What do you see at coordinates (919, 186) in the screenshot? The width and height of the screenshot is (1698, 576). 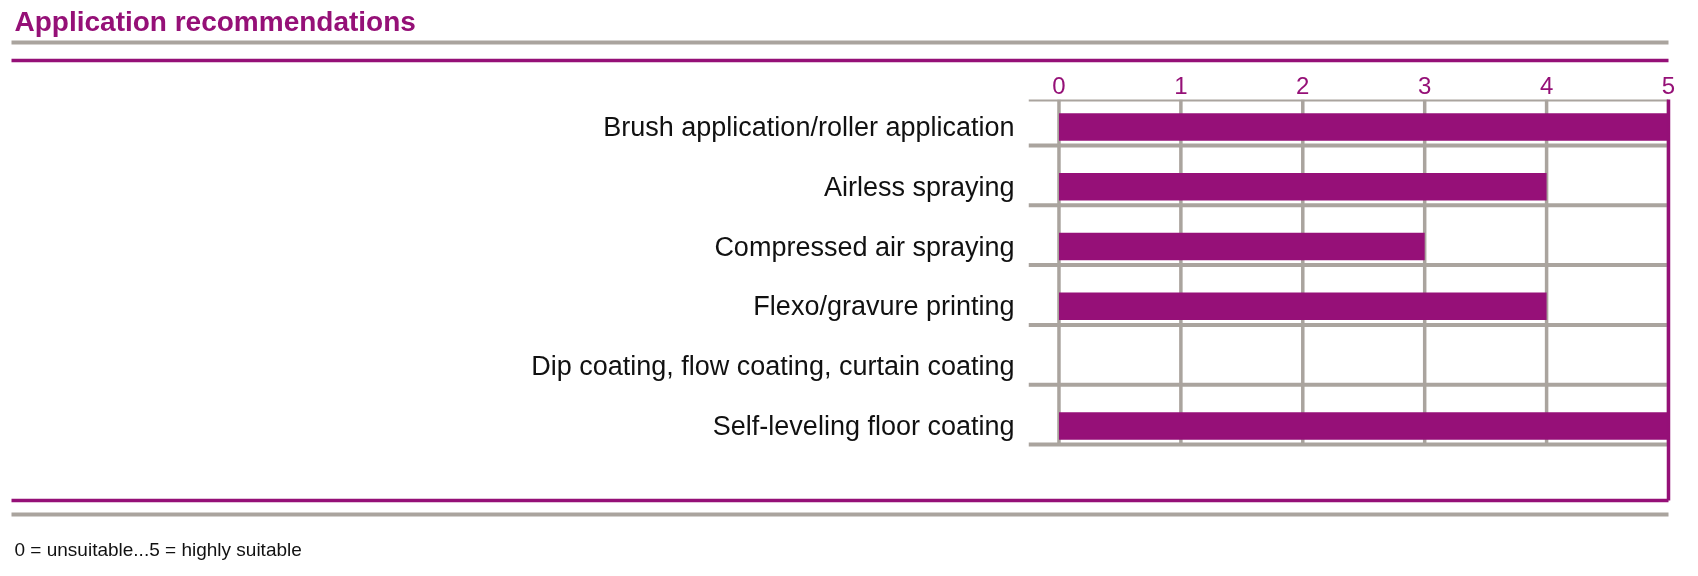 I see `y-tick-label: Airless spraying` at bounding box center [919, 186].